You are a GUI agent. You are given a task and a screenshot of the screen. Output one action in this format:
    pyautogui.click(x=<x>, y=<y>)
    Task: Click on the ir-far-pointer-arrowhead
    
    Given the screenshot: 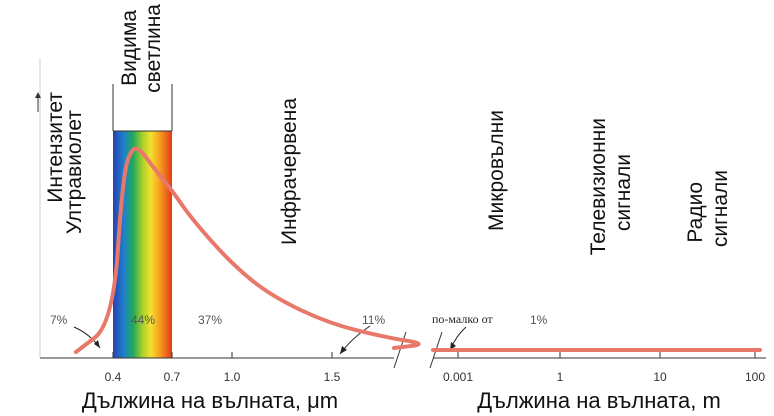 What is the action you would take?
    pyautogui.click(x=343, y=350)
    